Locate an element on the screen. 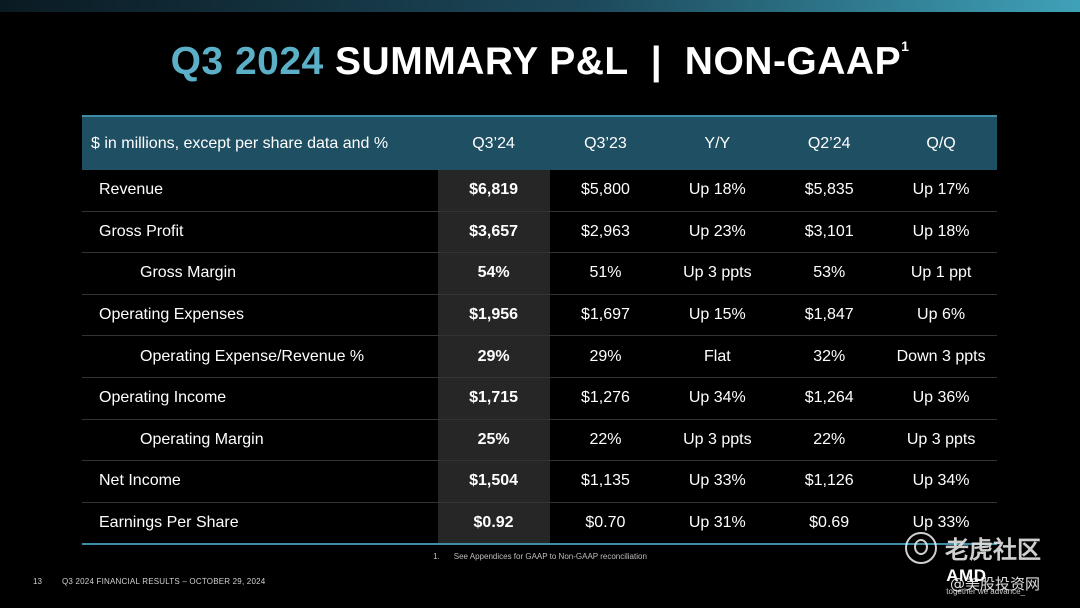 This screenshot has height=608, width=1080. cell-q2-24: 32% is located at coordinates (829, 356).